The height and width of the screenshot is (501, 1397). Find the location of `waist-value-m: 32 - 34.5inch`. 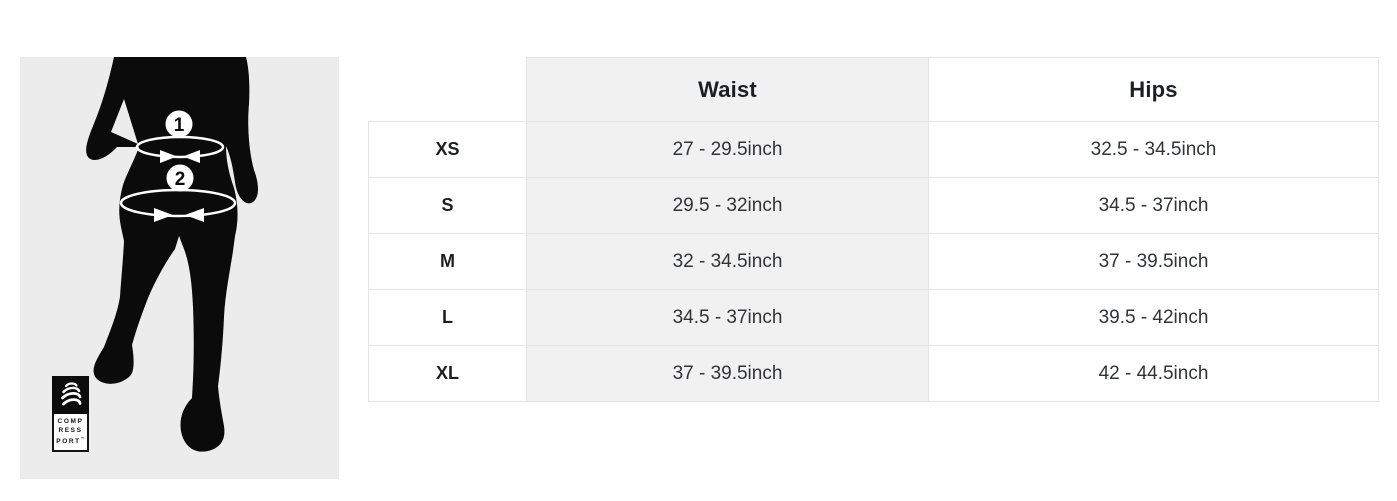

waist-value-m: 32 - 34.5inch is located at coordinates (727, 261).